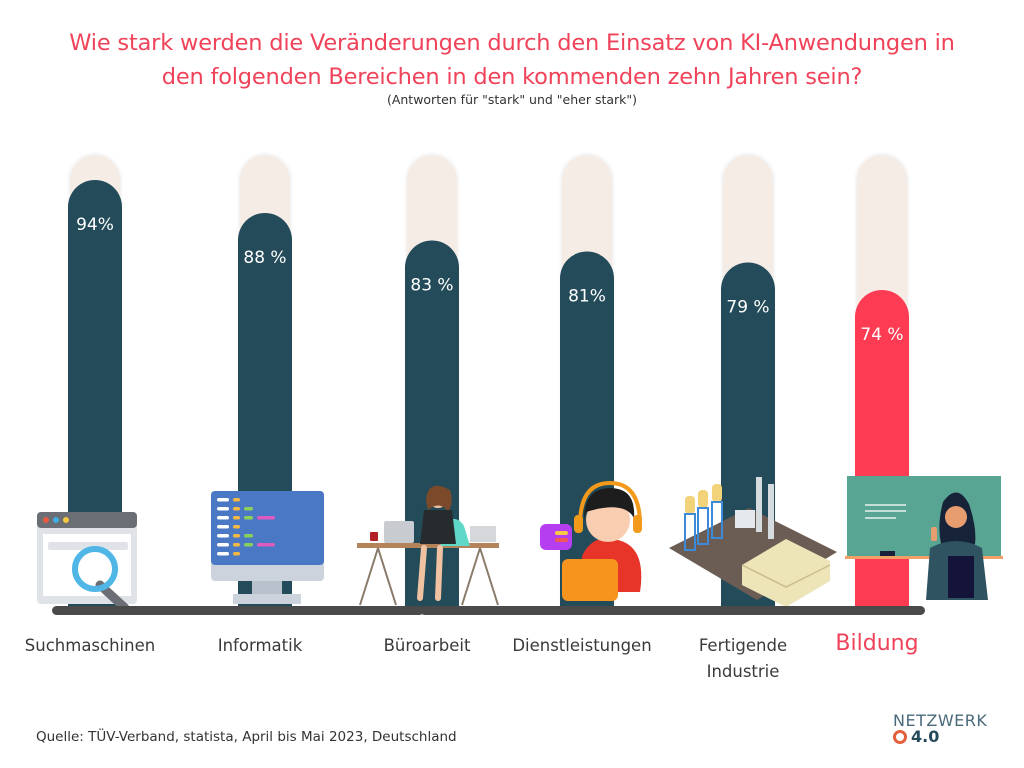 The height and width of the screenshot is (768, 1024). I want to click on bar-büroarbeit, so click(432, 425).